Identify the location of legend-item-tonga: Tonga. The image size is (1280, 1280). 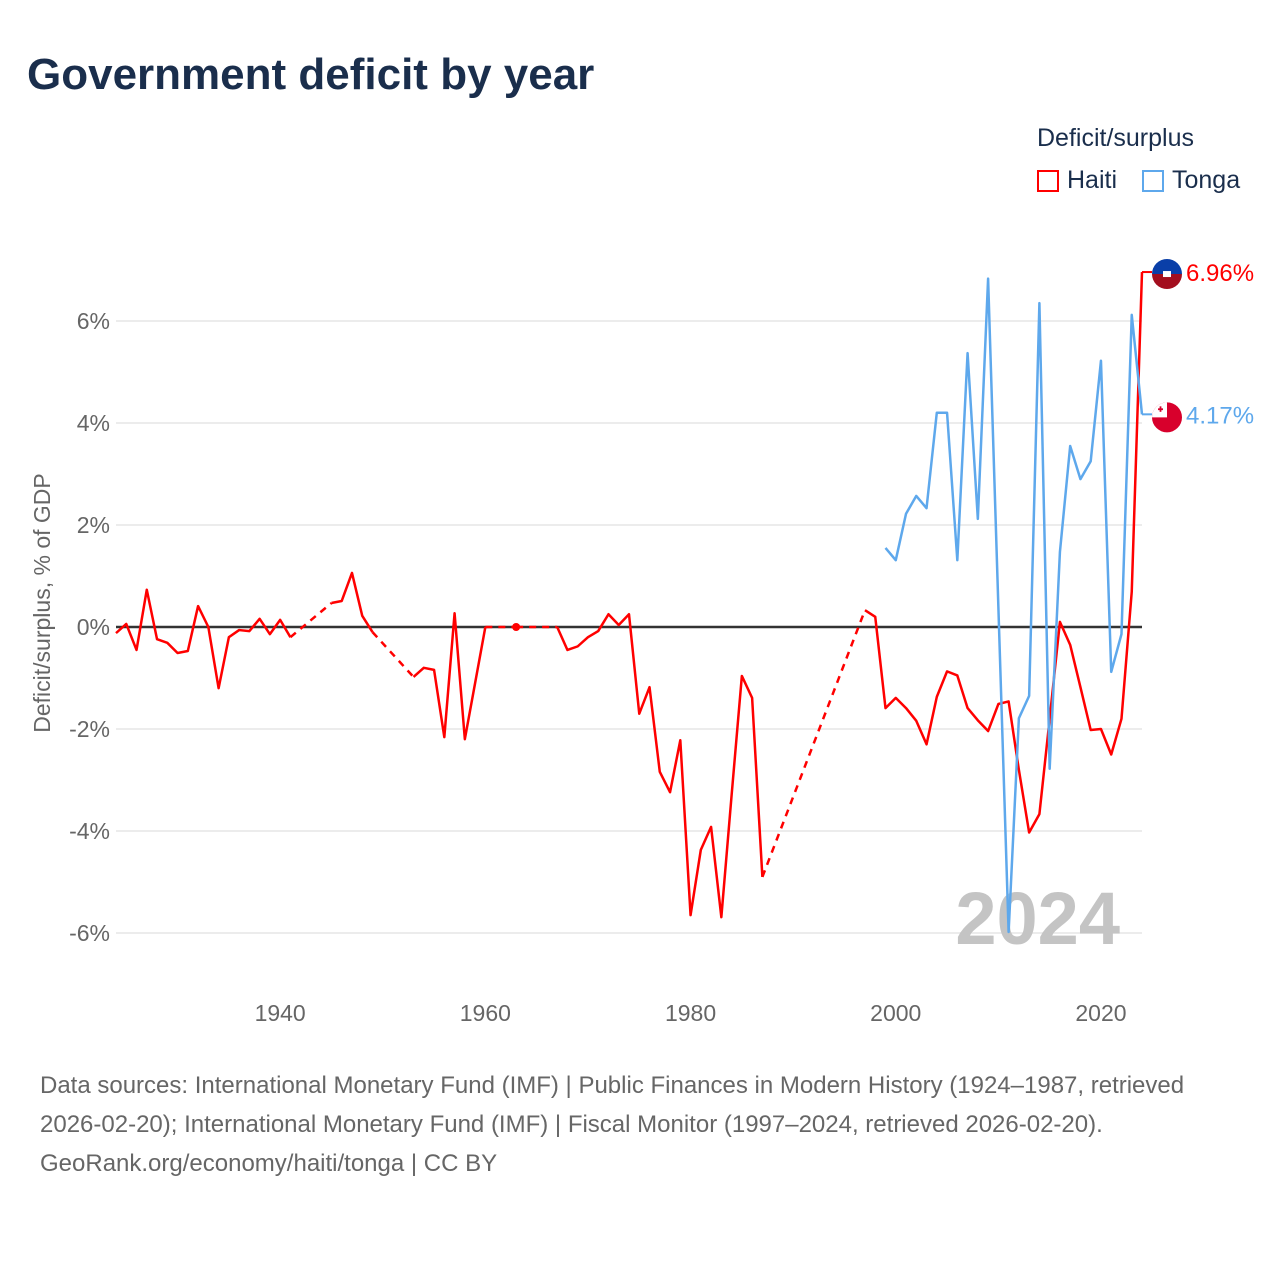
(1191, 180).